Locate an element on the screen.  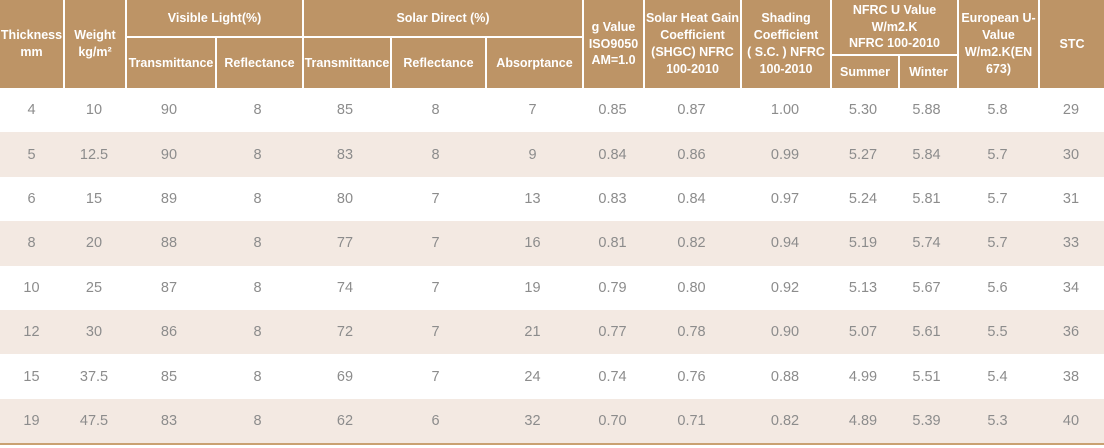
table-row: 5 12.5 90 8 83 8 9 0.84 0.86 0.99 5.27 5.84 5.7 30 is located at coordinates (552, 154).